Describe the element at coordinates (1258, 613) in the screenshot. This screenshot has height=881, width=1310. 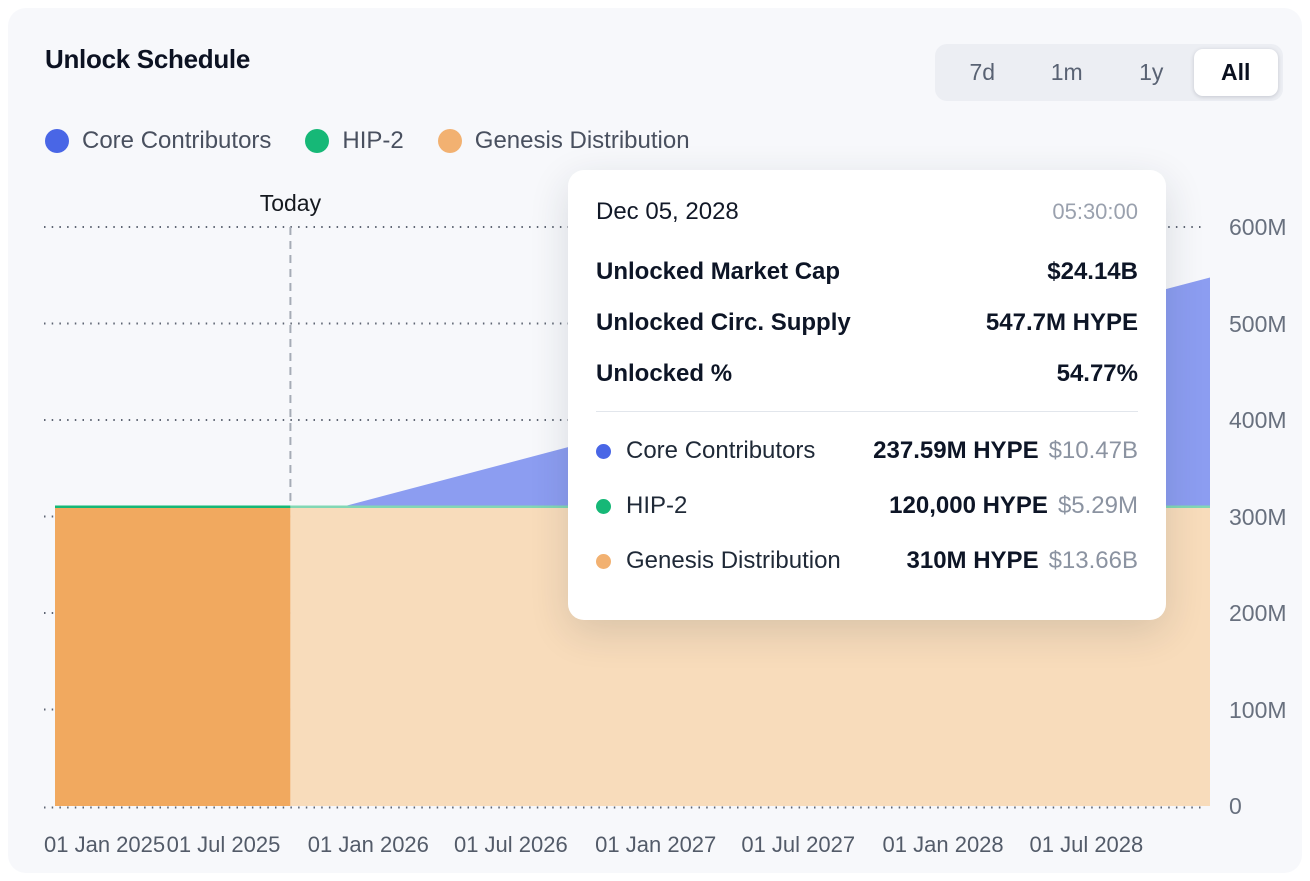
I see `y-tick-label: 200M` at that location.